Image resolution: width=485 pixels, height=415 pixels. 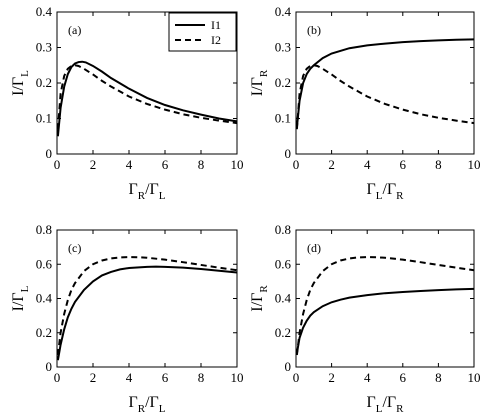 What do you see at coordinates (216, 25) in the screenshot?
I see `legend-label: I1` at bounding box center [216, 25].